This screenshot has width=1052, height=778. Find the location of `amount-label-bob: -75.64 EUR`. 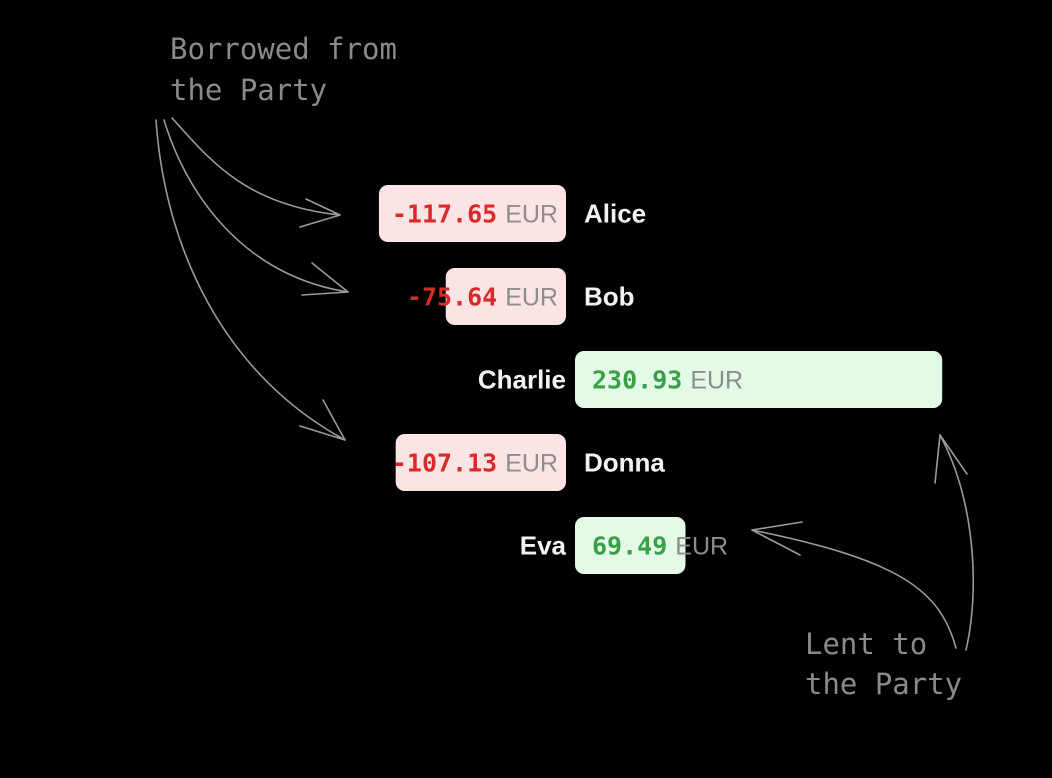

amount-label-bob: -75.64 EUR is located at coordinates (482, 297).